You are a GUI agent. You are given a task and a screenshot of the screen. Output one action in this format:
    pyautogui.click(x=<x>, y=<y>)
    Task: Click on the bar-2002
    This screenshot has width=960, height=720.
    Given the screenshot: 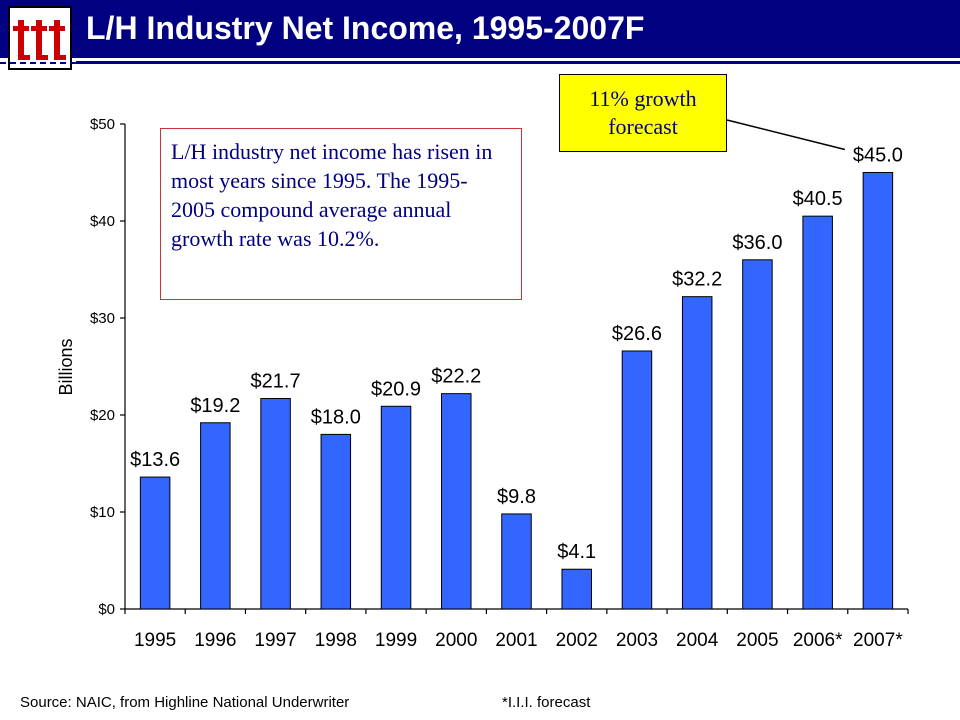 What is the action you would take?
    pyautogui.click(x=576, y=589)
    